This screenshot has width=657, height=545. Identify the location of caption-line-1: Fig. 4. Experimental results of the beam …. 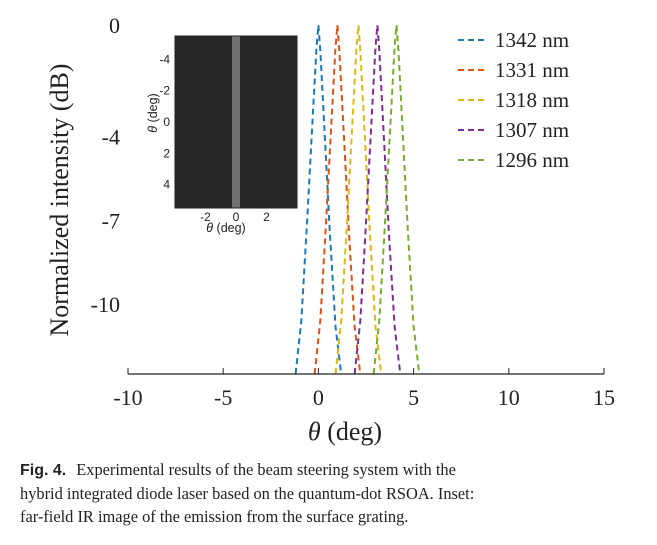
(334, 470).